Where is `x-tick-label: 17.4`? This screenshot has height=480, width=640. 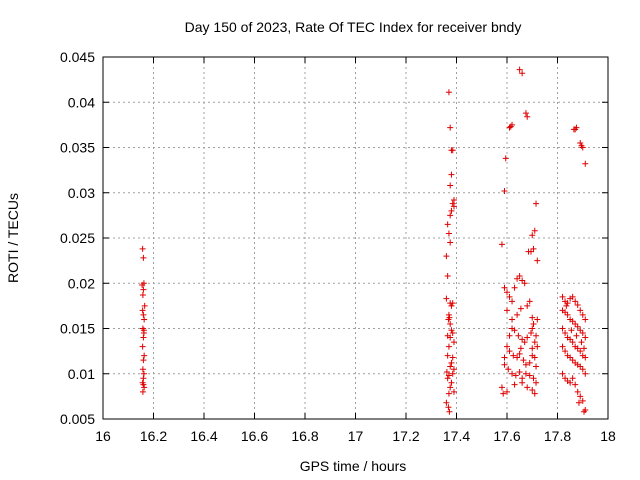 x-tick-label: 17.4 is located at coordinates (456, 436).